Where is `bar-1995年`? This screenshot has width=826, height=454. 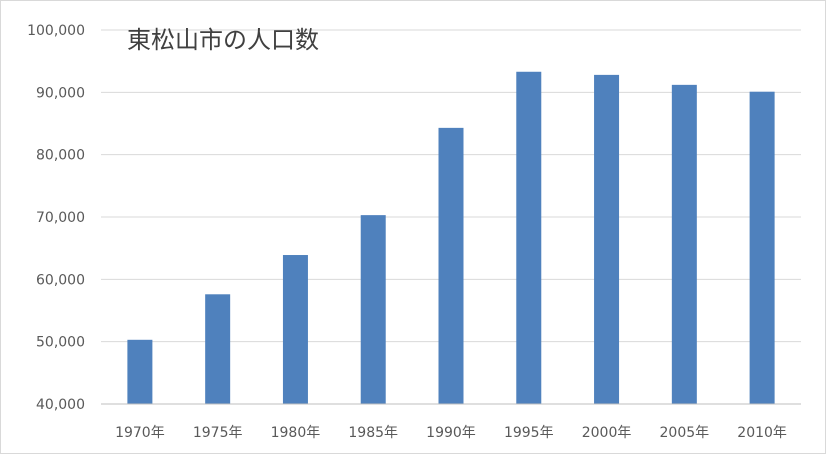 bar-1995年 is located at coordinates (529, 237).